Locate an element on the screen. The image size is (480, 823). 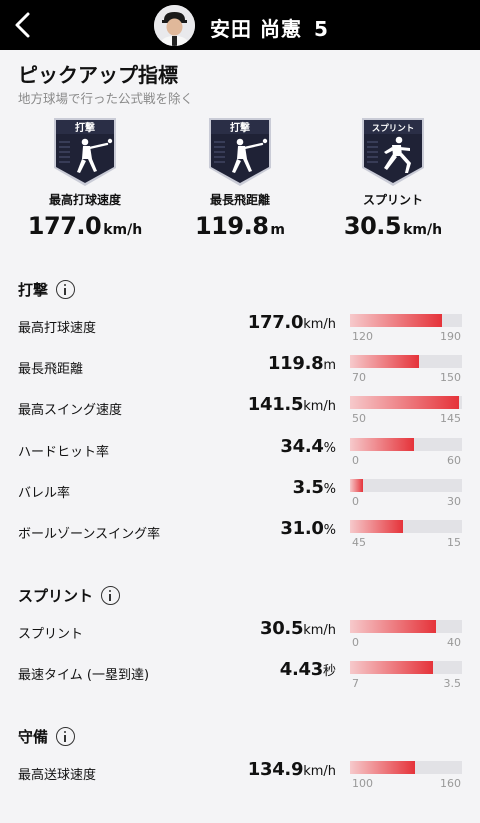
scale-max-label: 160 is located at coordinates (450, 783).